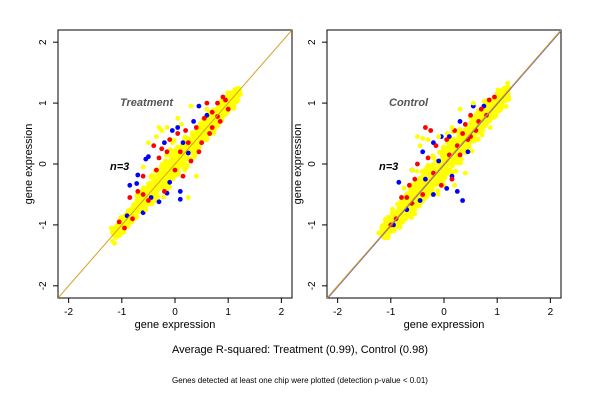  Describe the element at coordinates (174, 158) in the screenshot. I see `series-yellow` at that location.